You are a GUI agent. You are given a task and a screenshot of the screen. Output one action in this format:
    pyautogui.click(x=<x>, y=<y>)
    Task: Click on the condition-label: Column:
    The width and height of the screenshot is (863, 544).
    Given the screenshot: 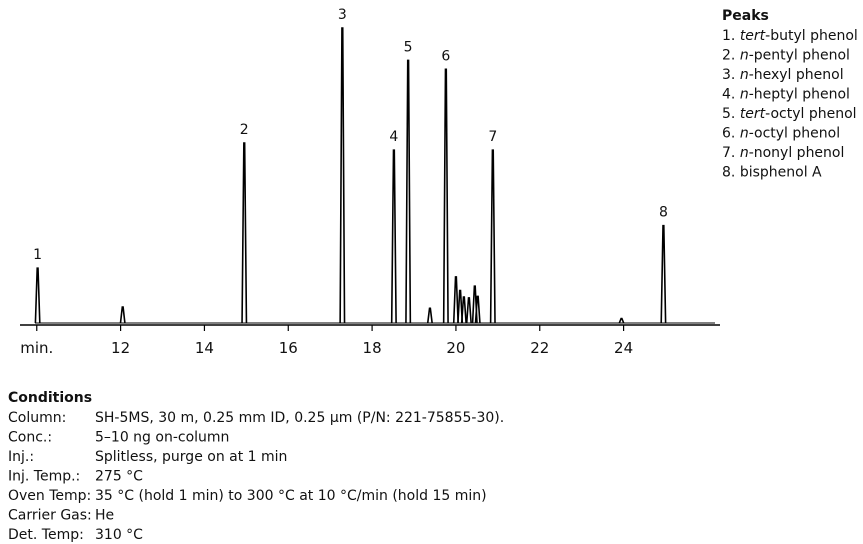 What is the action you would take?
    pyautogui.click(x=37, y=418)
    